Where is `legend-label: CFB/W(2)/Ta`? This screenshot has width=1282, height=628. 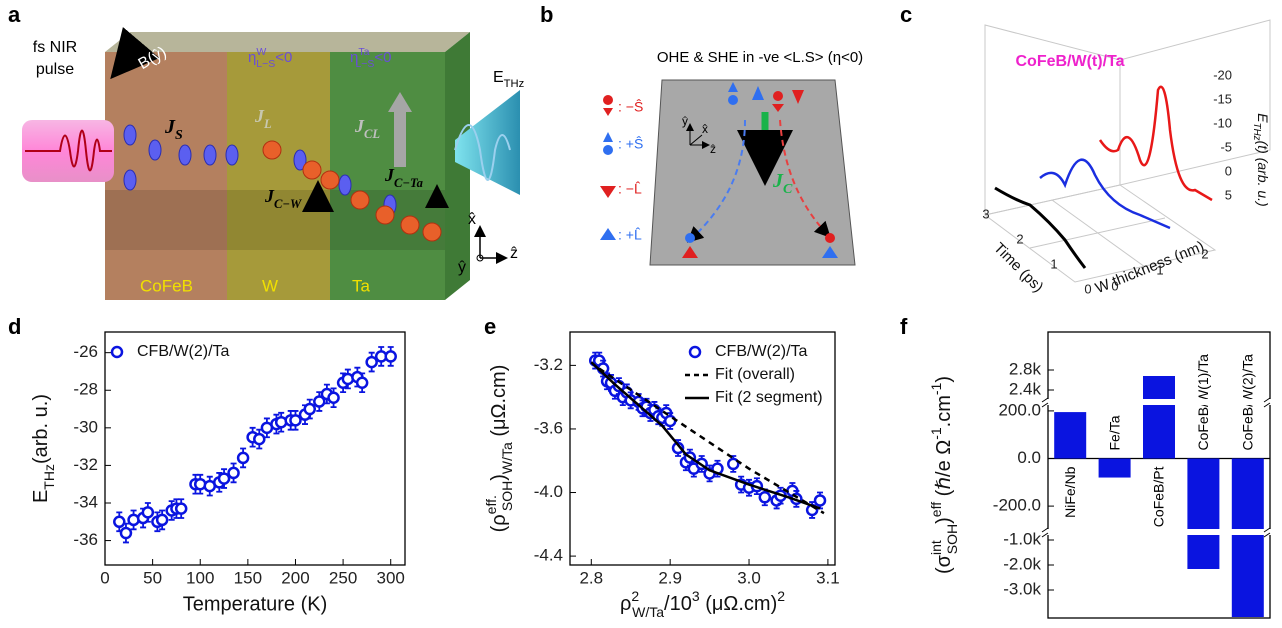 legend-label: CFB/W(2)/Ta is located at coordinates (761, 351).